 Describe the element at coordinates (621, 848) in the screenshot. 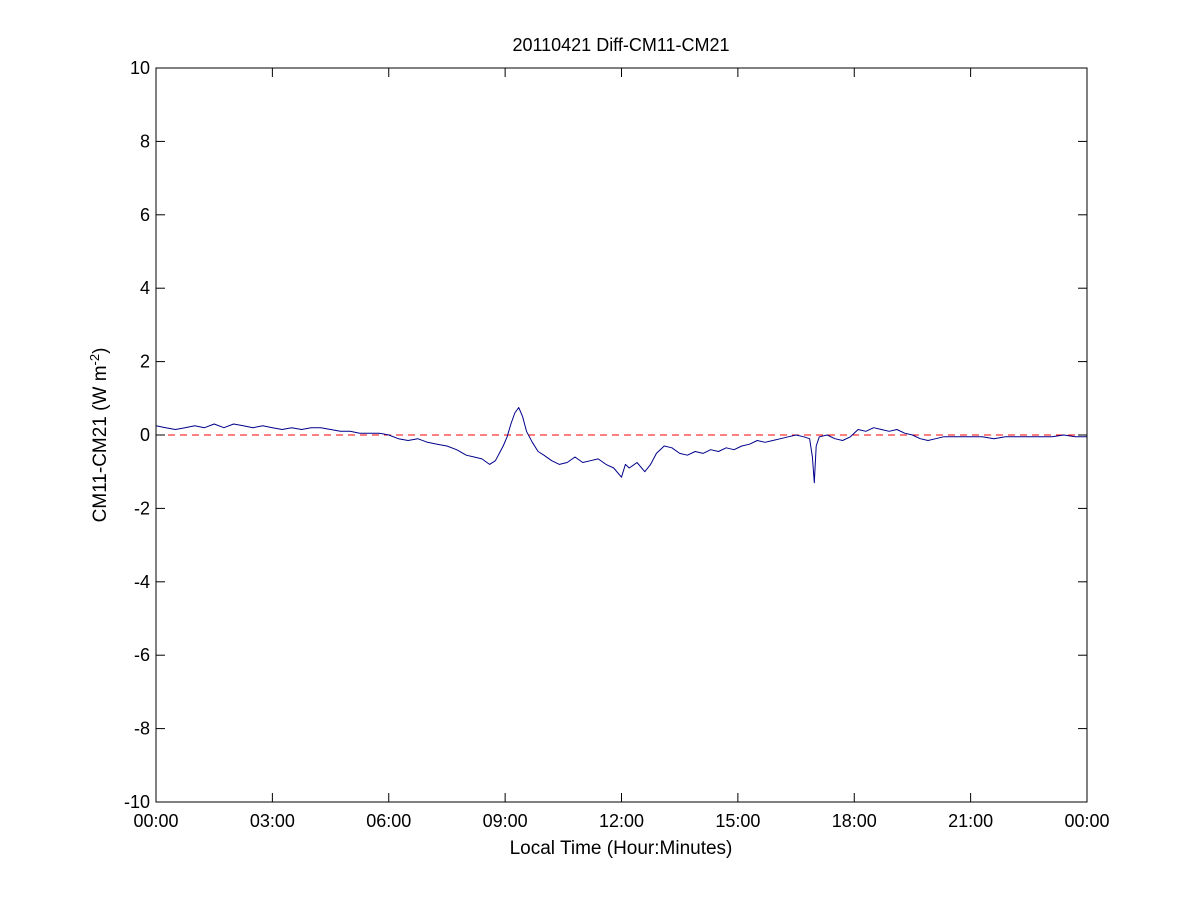

I see `x-axis-label: Local Time (Hour:Minutes)` at that location.